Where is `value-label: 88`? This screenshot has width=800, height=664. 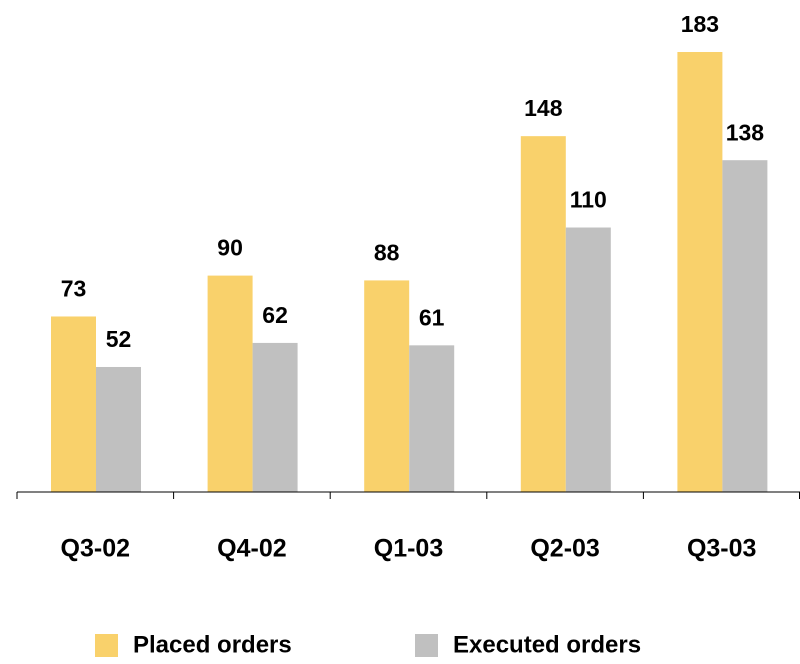 value-label: 88 is located at coordinates (387, 252).